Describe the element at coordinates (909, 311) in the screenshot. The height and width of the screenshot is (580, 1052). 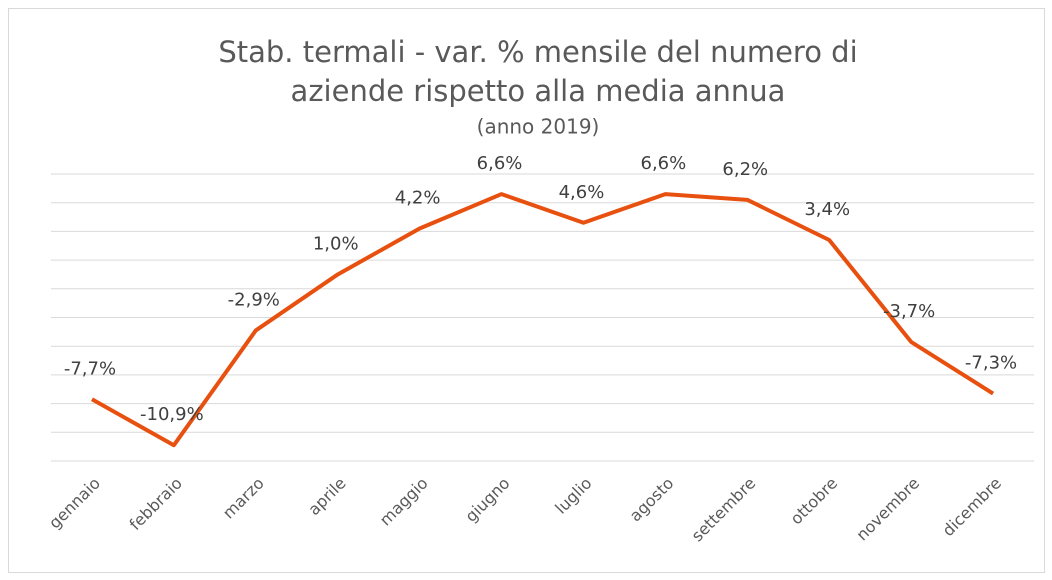
I see `data-label: -3,7%` at that location.